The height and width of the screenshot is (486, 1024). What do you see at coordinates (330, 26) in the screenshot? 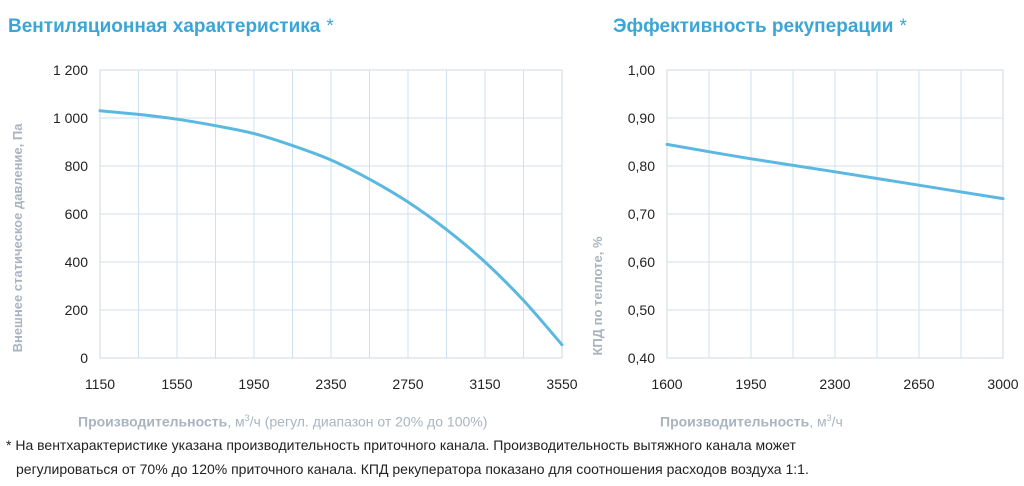
I see `left-chart-title-star: *` at bounding box center [330, 26].